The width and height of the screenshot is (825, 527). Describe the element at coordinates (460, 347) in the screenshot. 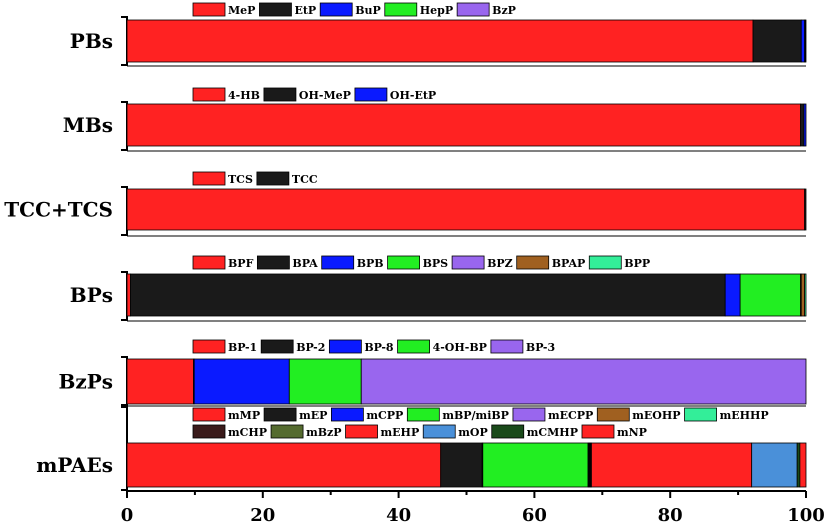

I see `legend-label: 4-OH-BP` at that location.